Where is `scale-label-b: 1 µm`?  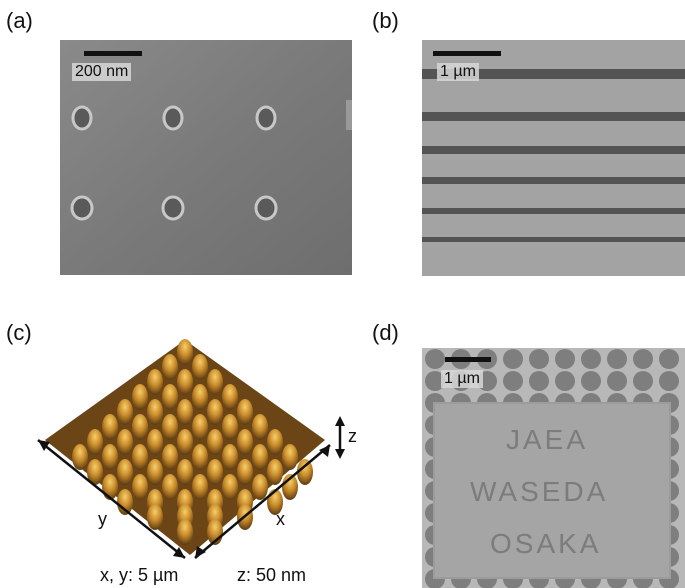
scale-label-b: 1 µm is located at coordinates (458, 72).